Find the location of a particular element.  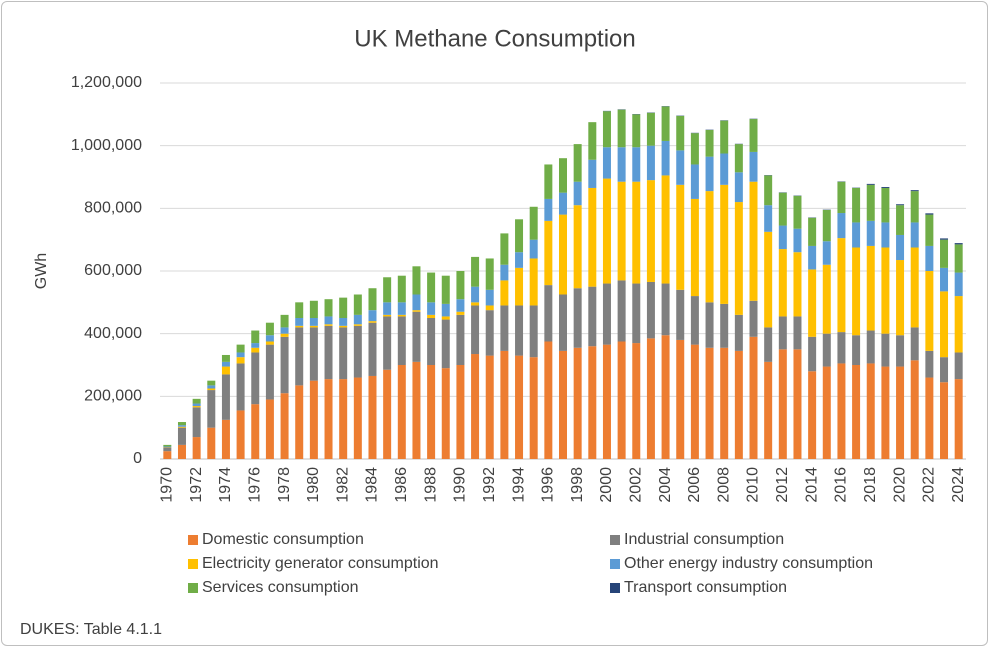

legend-label: Other energy industry consumption is located at coordinates (748, 563).